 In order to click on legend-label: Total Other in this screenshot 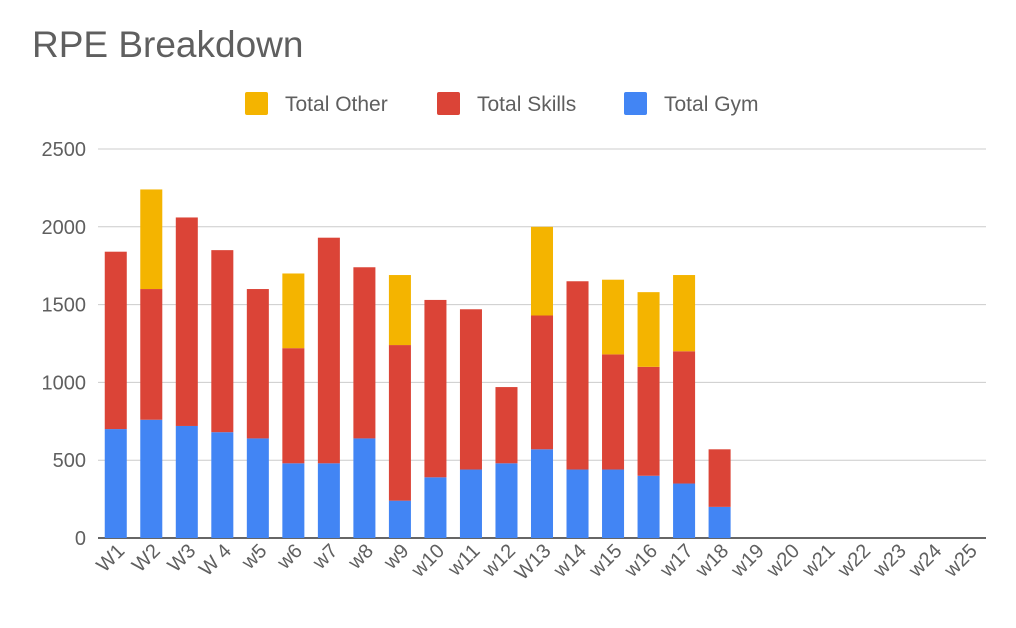, I will do `click(336, 104)`.